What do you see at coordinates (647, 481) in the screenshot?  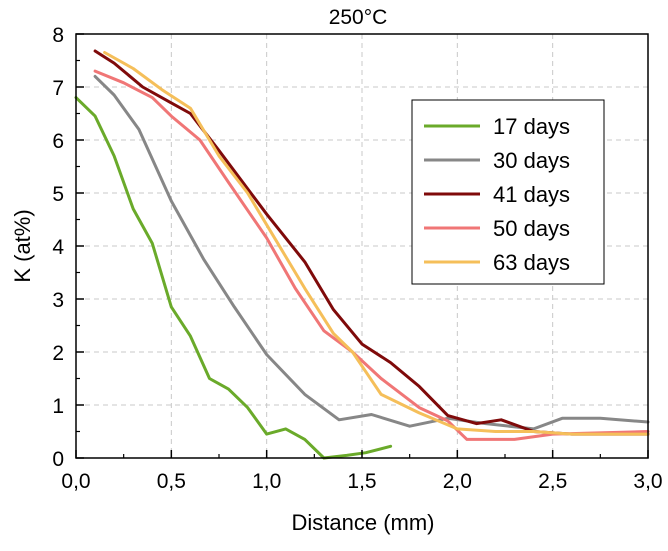 I see `x-tick-label: 3,0` at bounding box center [647, 481].